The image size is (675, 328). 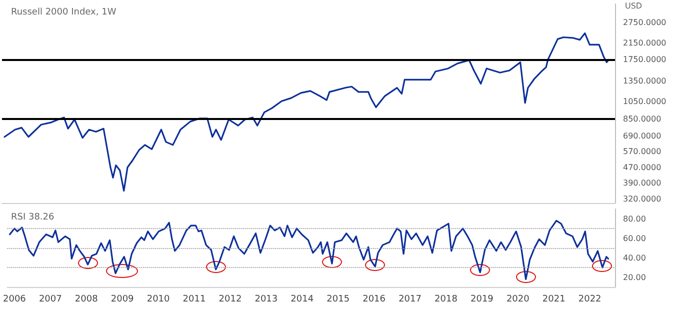 What do you see at coordinates (122, 299) in the screenshot?
I see `x-tick-label: 2009` at bounding box center [122, 299].